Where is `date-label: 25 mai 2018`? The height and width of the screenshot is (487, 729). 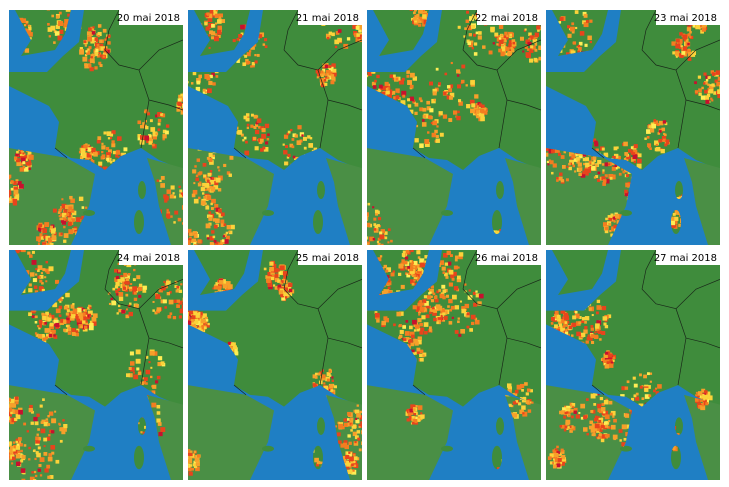 date-label: 25 mai 2018 is located at coordinates (327, 258).